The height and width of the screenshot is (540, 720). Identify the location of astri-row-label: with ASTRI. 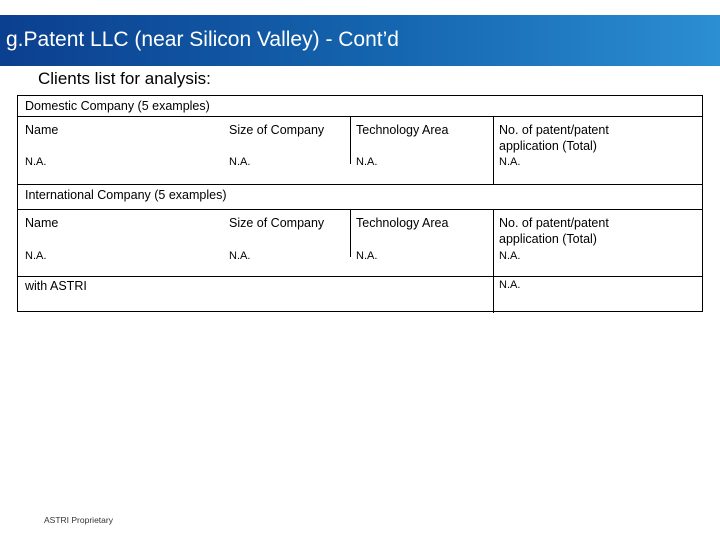
(56, 286).